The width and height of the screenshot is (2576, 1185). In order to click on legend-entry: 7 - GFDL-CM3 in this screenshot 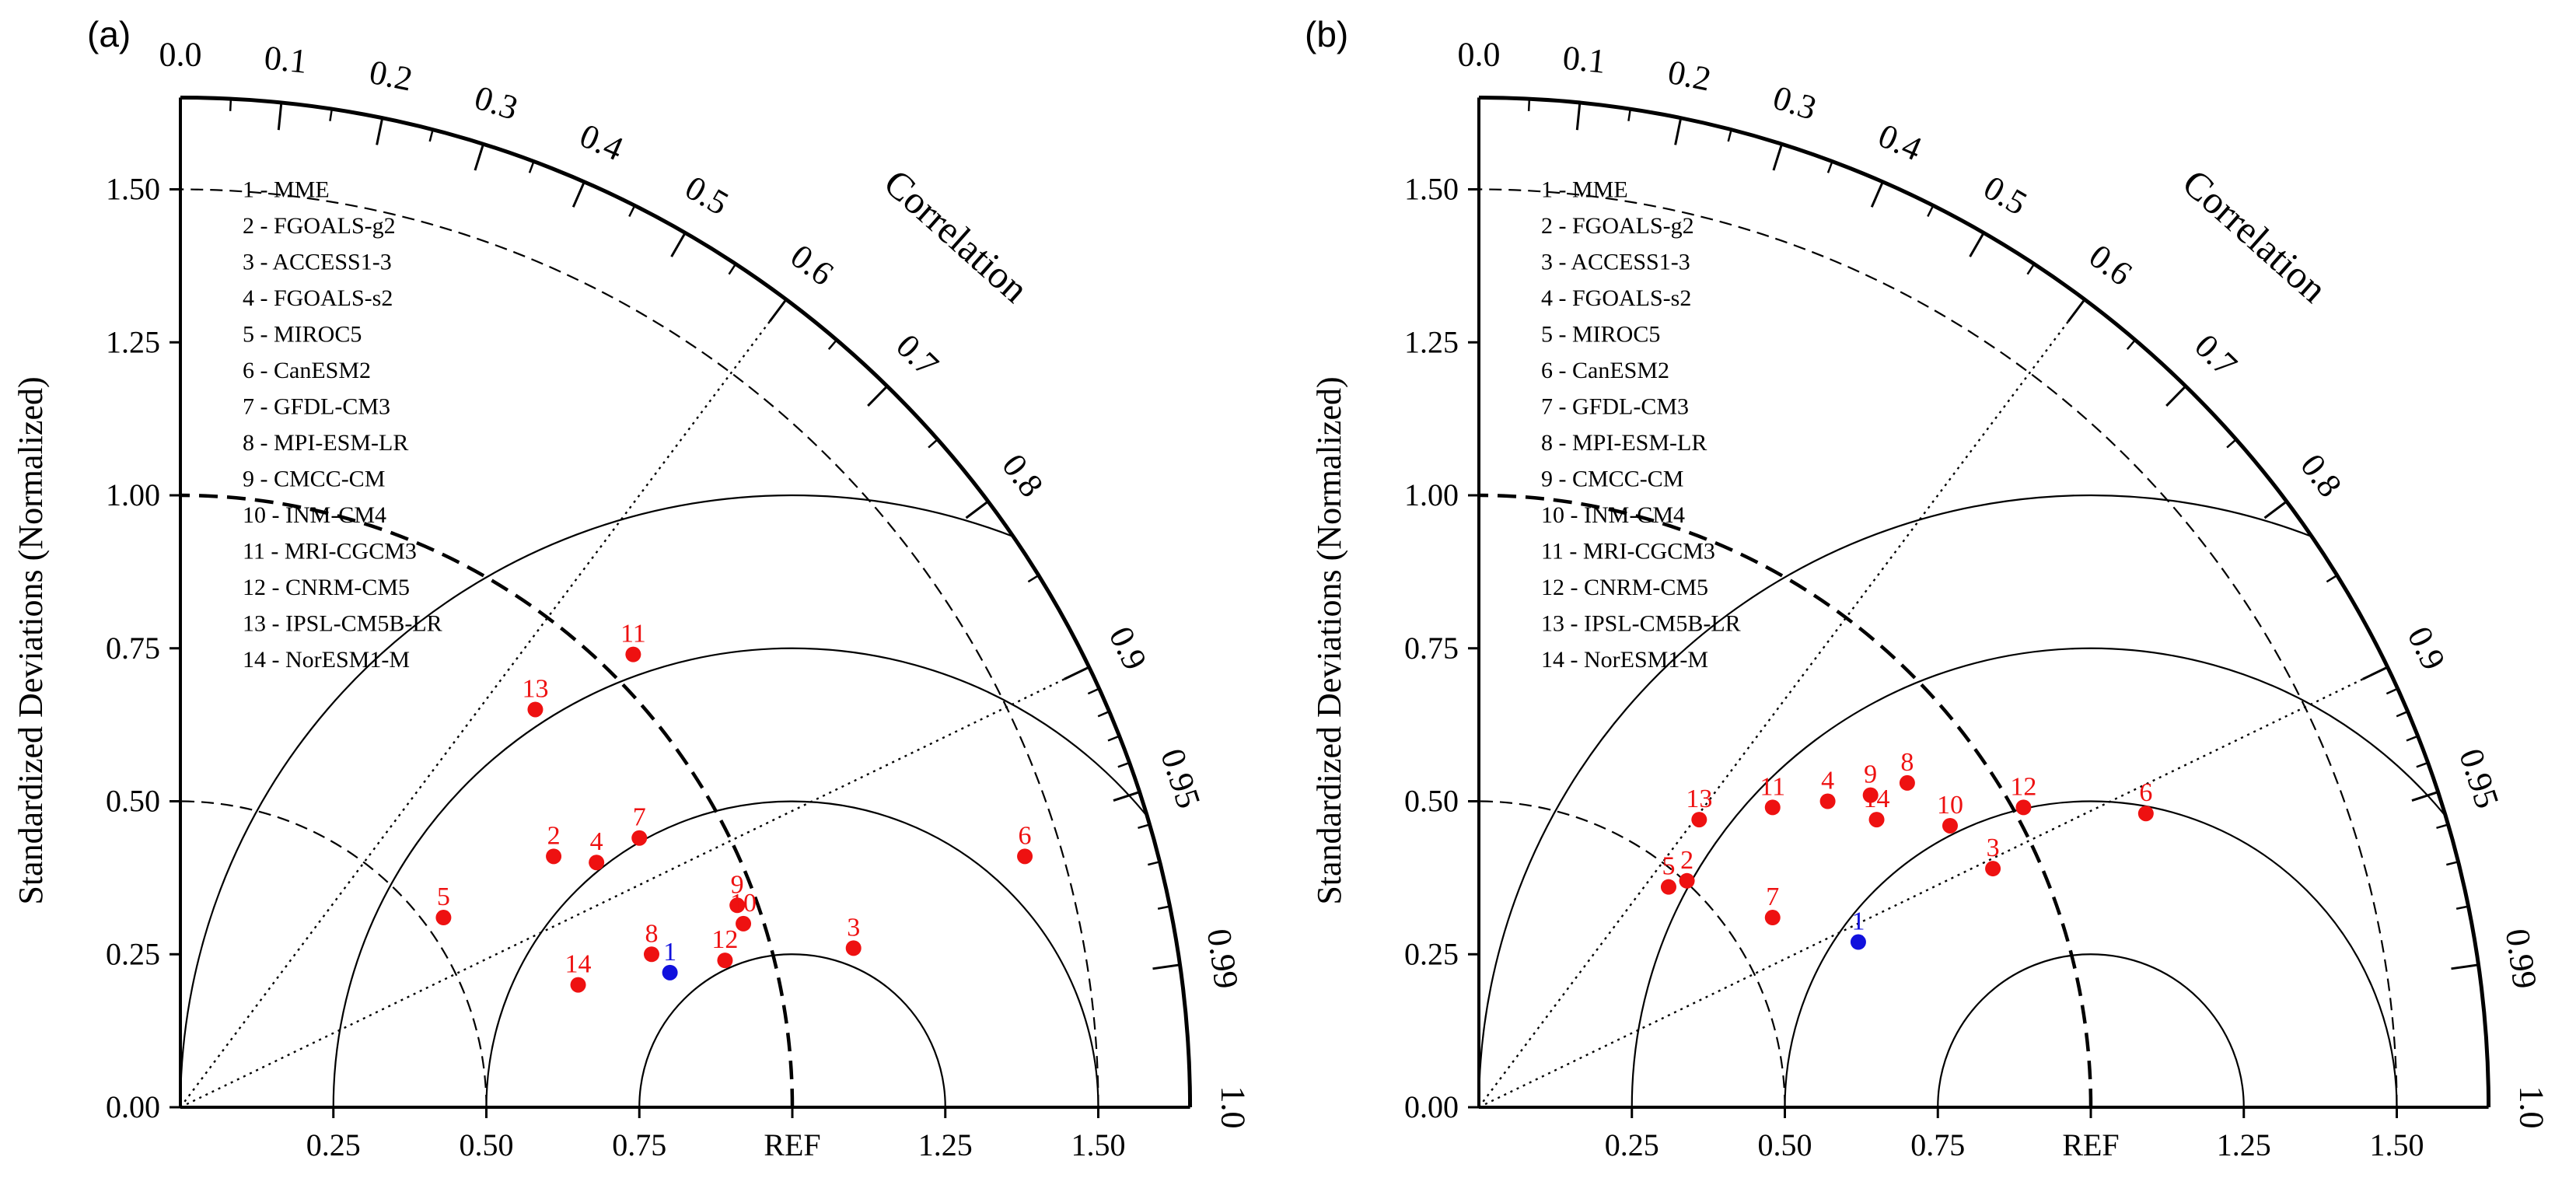, I will do `click(316, 407)`.